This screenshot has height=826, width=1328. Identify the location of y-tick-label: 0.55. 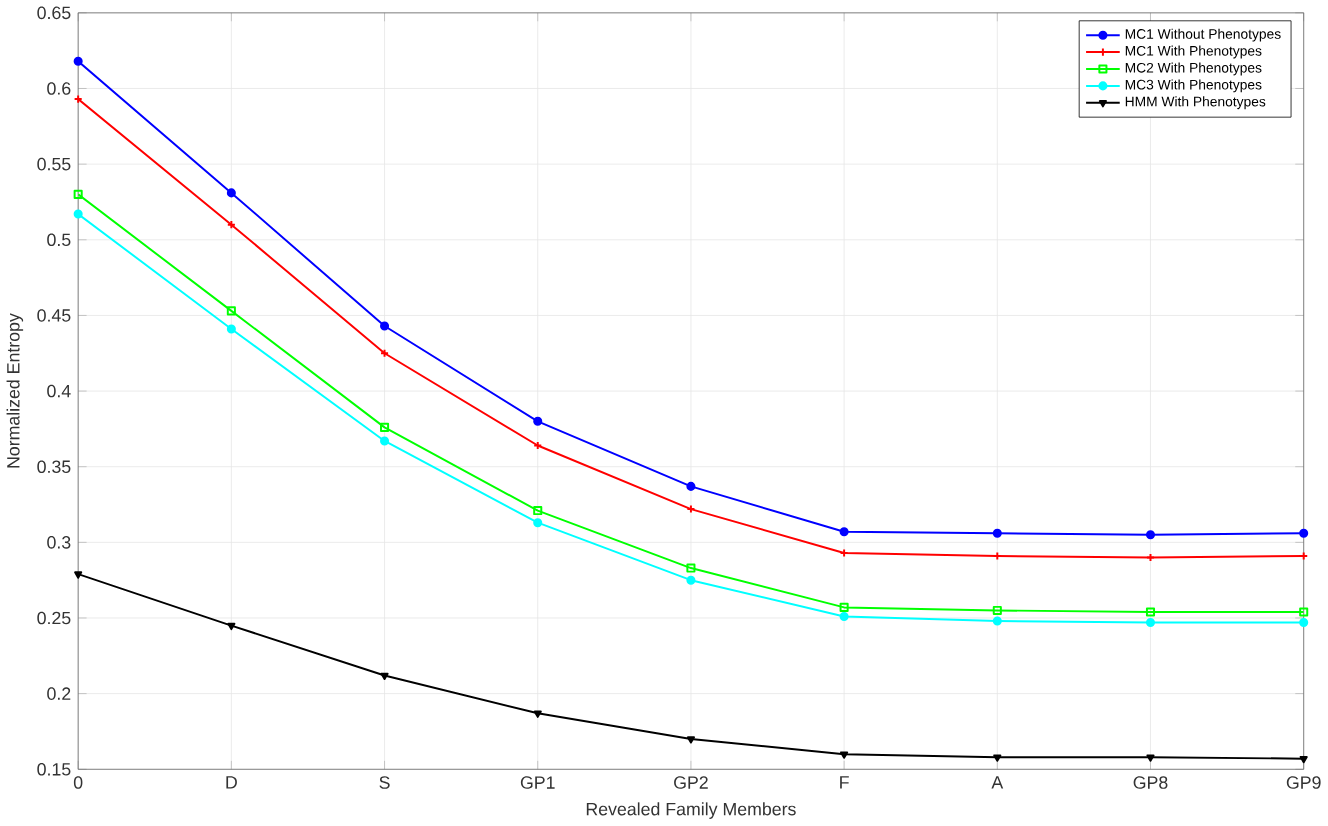
(54, 164).